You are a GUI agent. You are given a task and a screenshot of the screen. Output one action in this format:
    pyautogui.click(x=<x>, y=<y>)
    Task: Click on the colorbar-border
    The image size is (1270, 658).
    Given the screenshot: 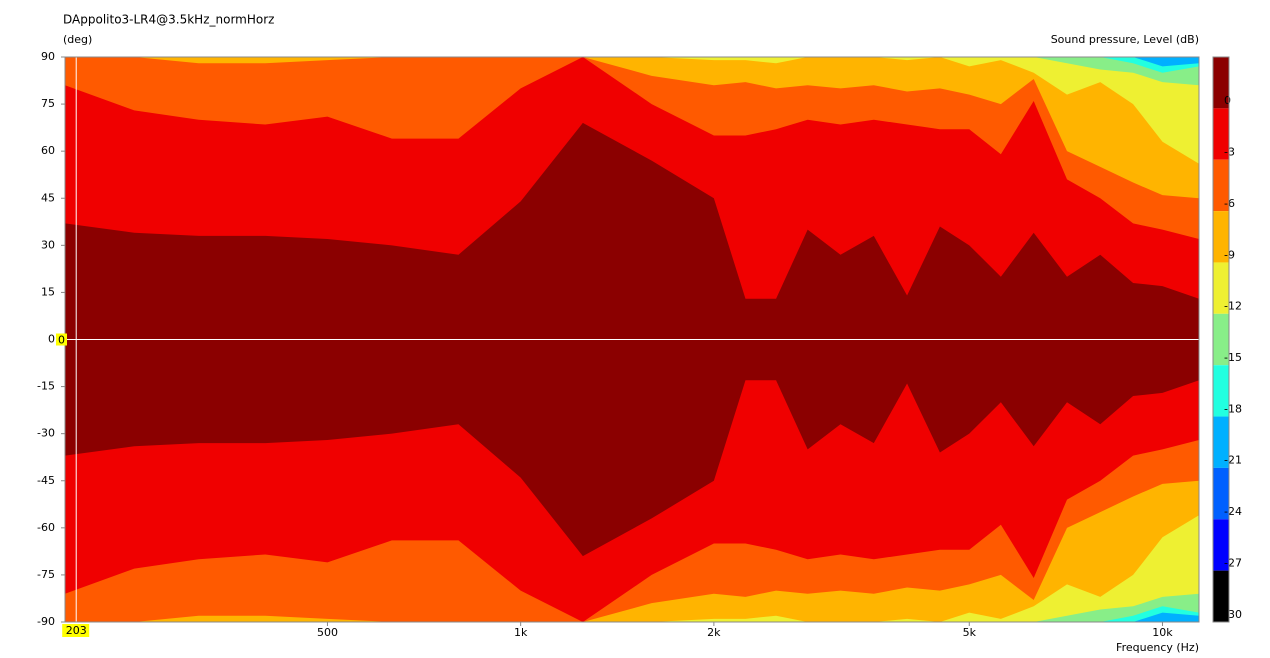 What is the action you would take?
    pyautogui.click(x=1221, y=339)
    